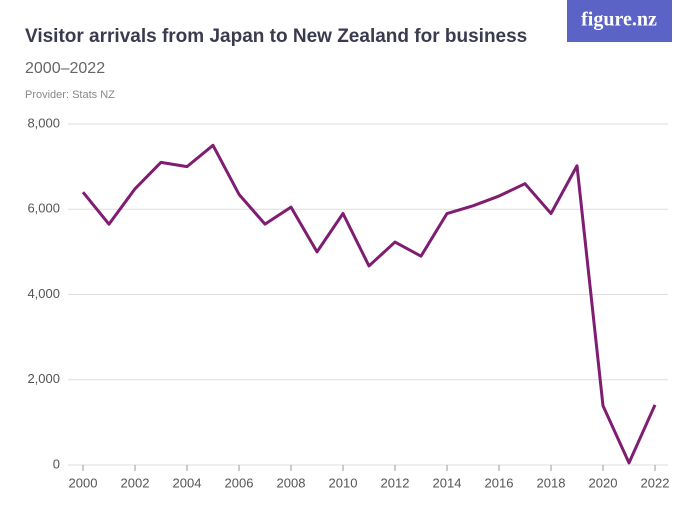 The image size is (700, 525). Describe the element at coordinates (56, 463) in the screenshot. I see `y-tick-label: 0` at that location.